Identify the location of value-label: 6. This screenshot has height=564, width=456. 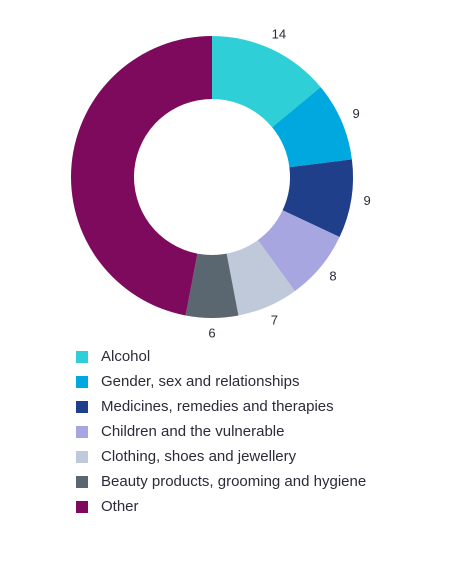
(211, 332).